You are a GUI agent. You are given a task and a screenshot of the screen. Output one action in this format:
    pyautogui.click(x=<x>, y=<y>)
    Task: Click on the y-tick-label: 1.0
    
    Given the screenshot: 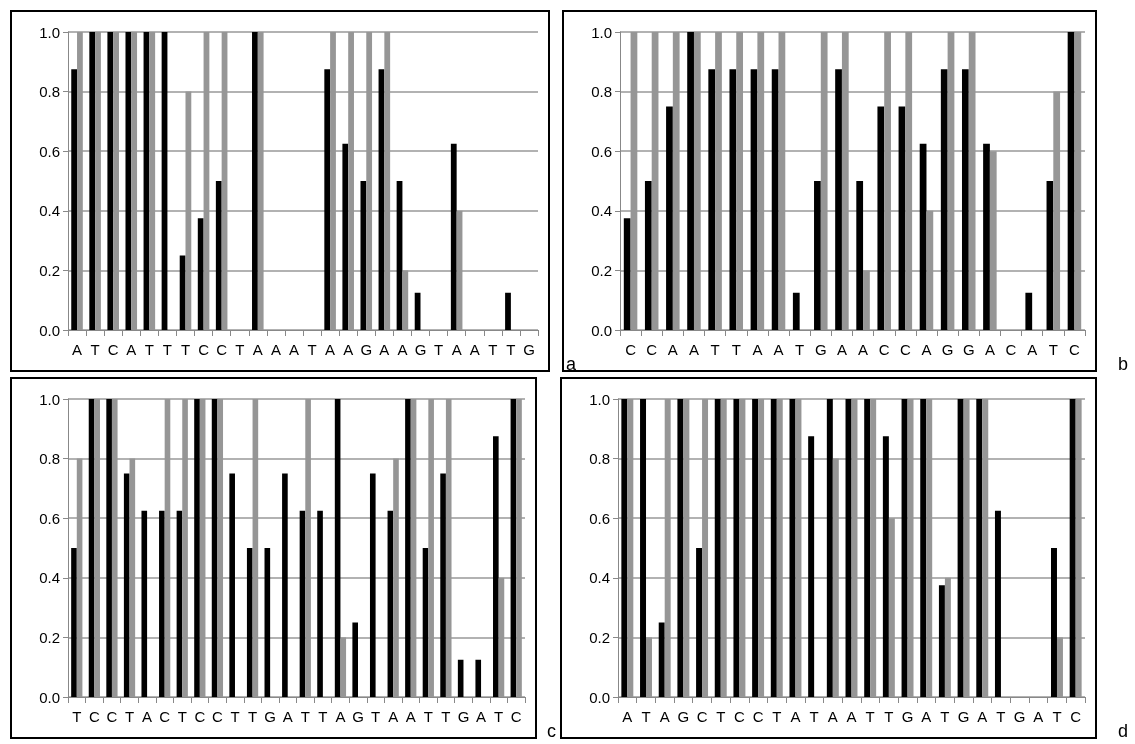 What is the action you would take?
    pyautogui.click(x=601, y=32)
    